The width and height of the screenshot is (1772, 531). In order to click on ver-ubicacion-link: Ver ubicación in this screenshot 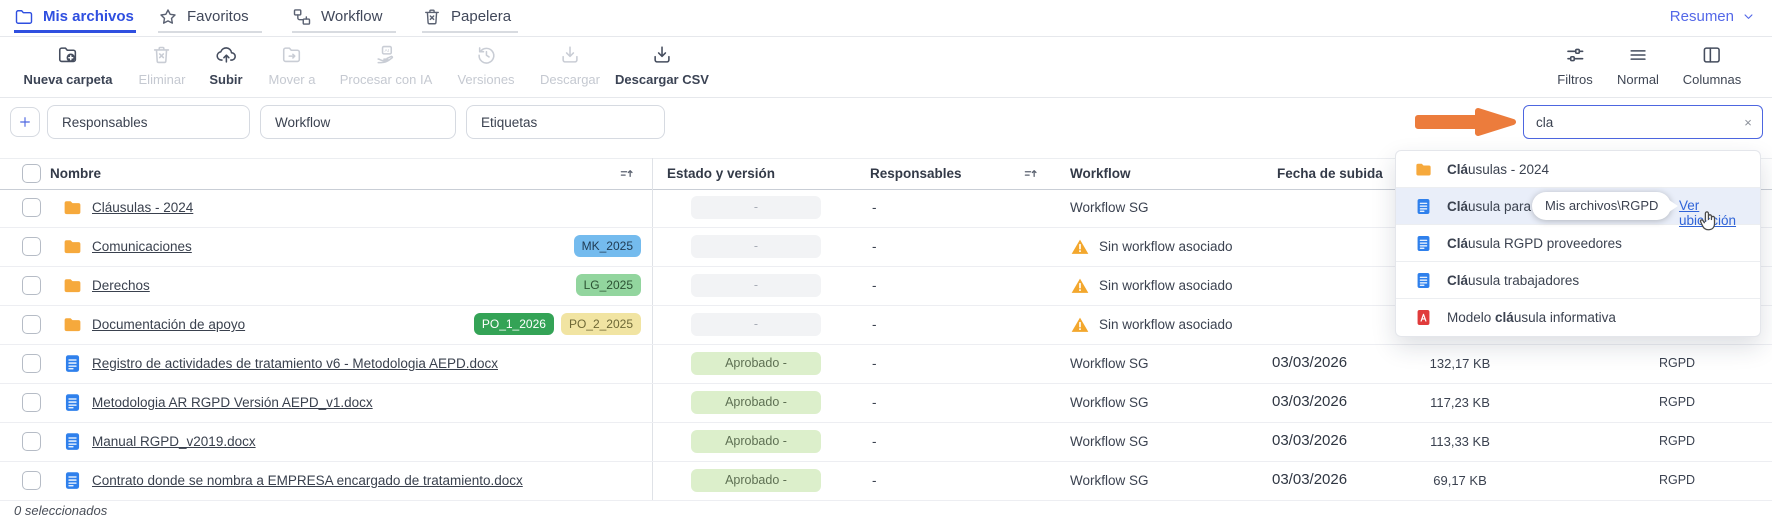, I will do `click(1708, 213)`.